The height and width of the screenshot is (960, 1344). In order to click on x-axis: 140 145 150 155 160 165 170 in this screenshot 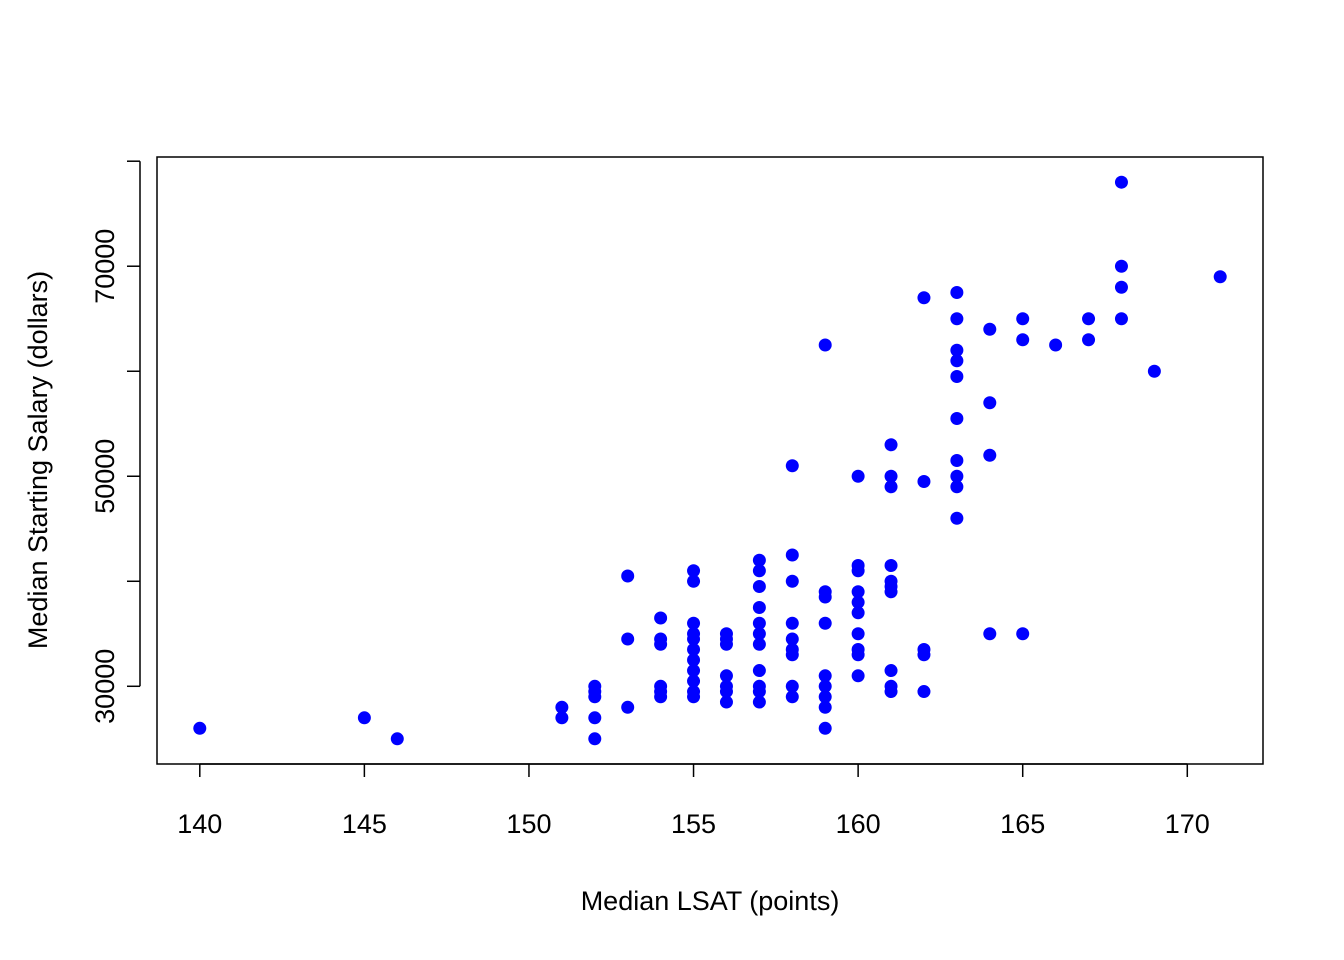, I will do `click(693, 801)`.